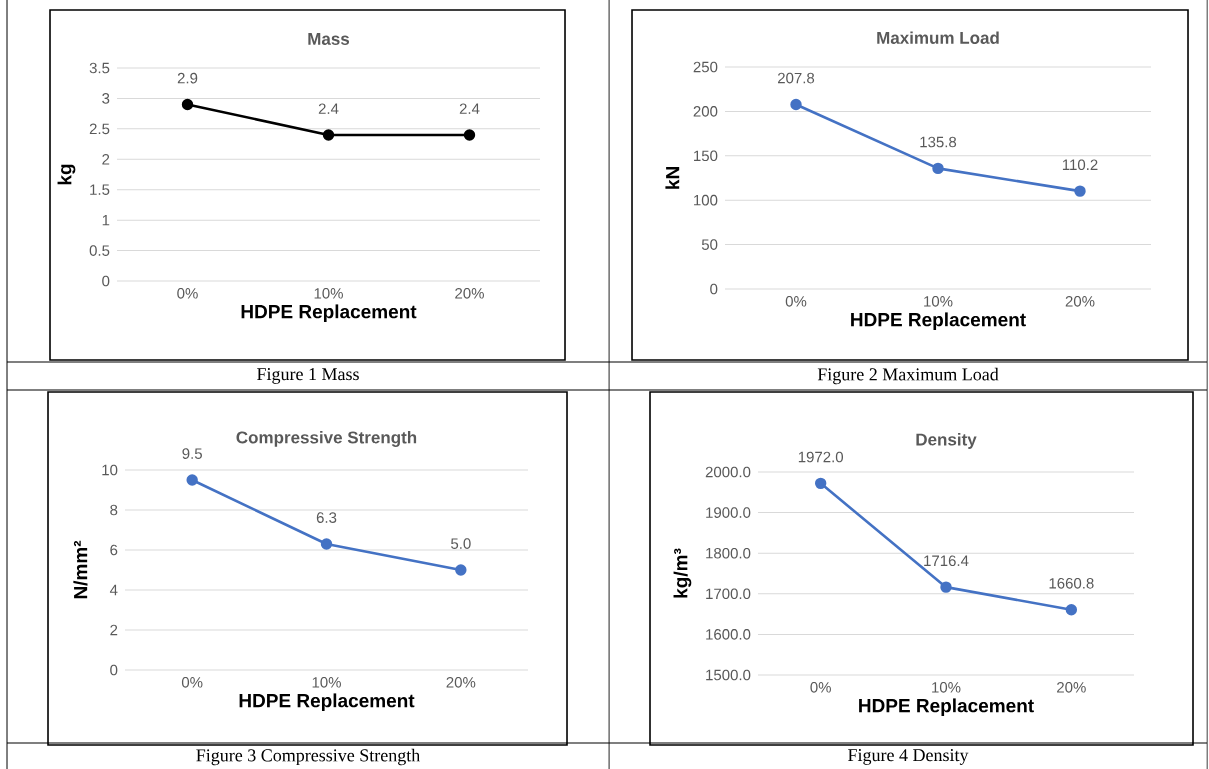  What do you see at coordinates (187, 78) in the screenshot?
I see `data-label: 2.9` at bounding box center [187, 78].